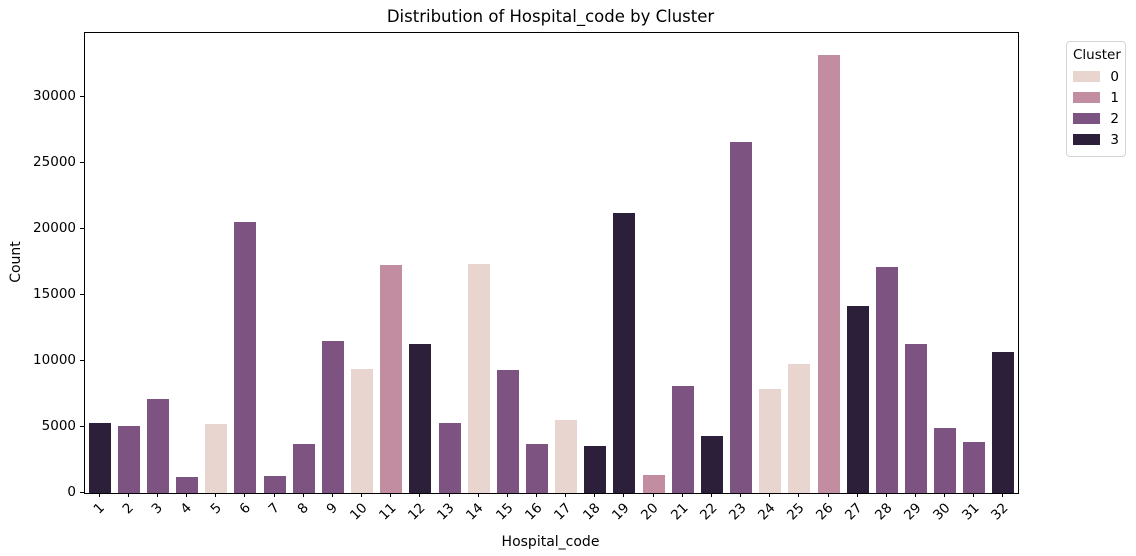 The image size is (1136, 556). I want to click on x-tick-label: 15, so click(504, 512).